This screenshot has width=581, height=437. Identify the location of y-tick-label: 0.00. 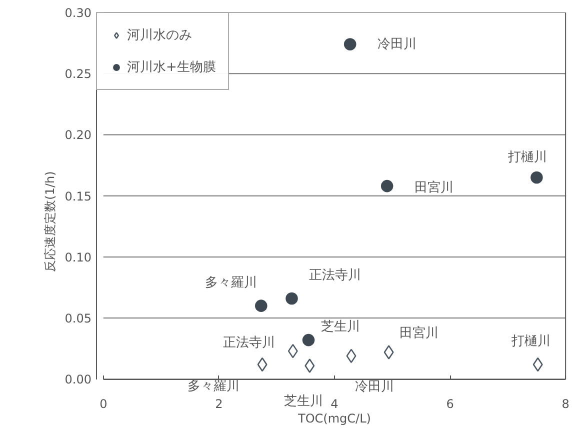
(78, 379).